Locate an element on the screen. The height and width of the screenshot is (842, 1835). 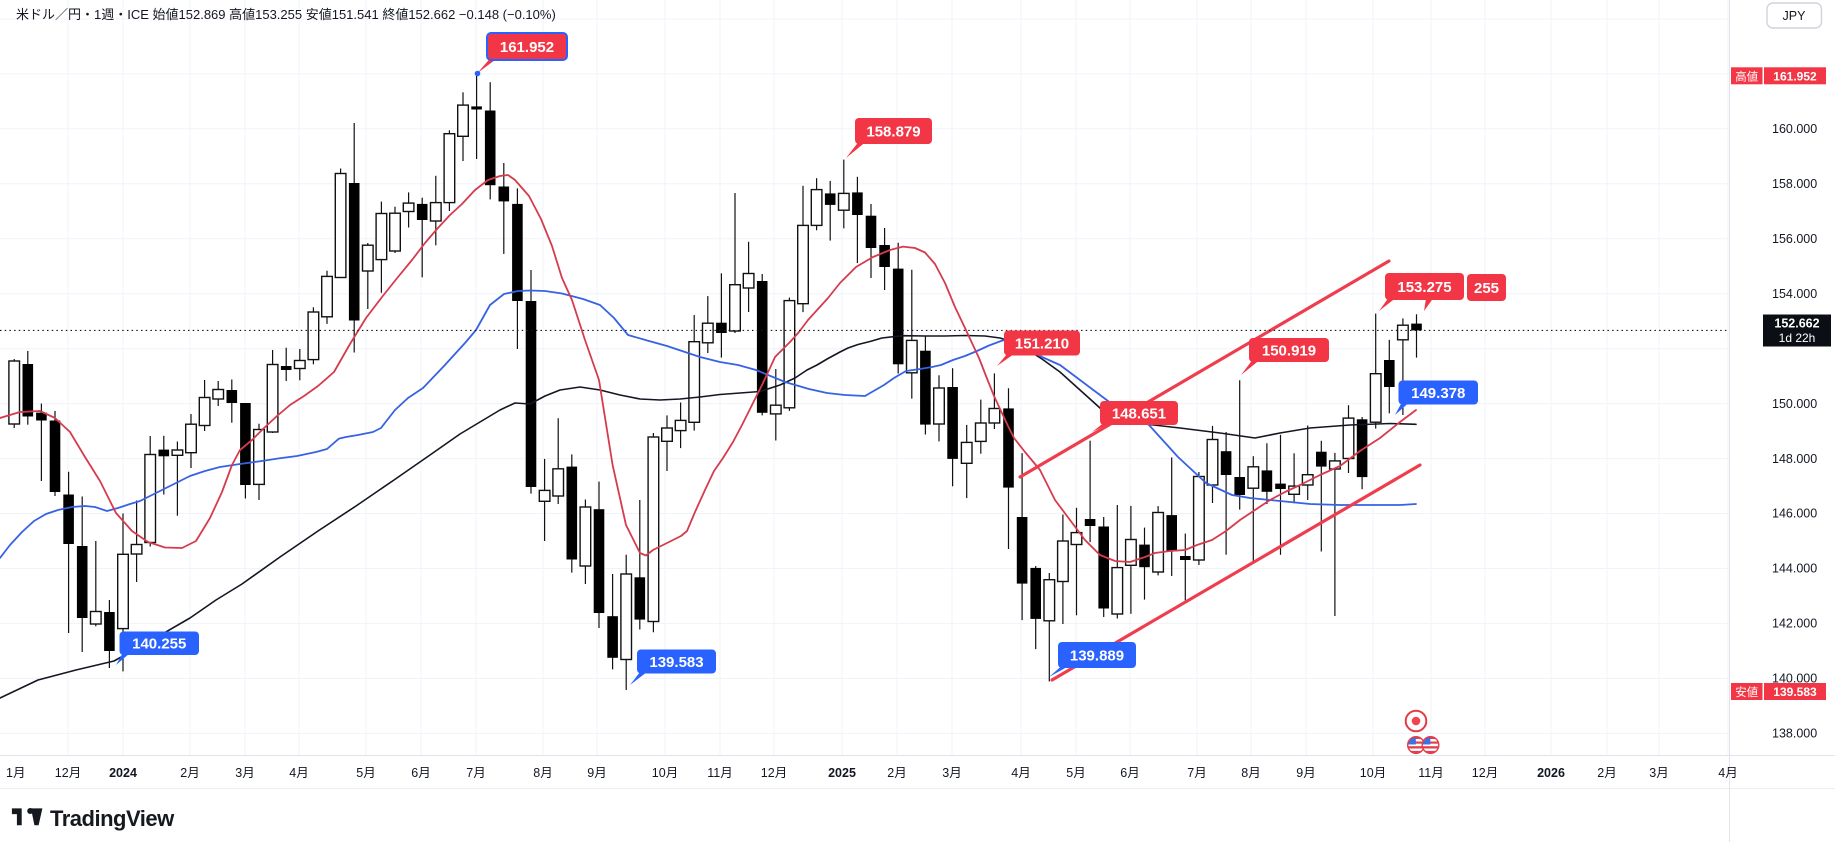
svg-text: 2025 is located at coordinates (842, 773).